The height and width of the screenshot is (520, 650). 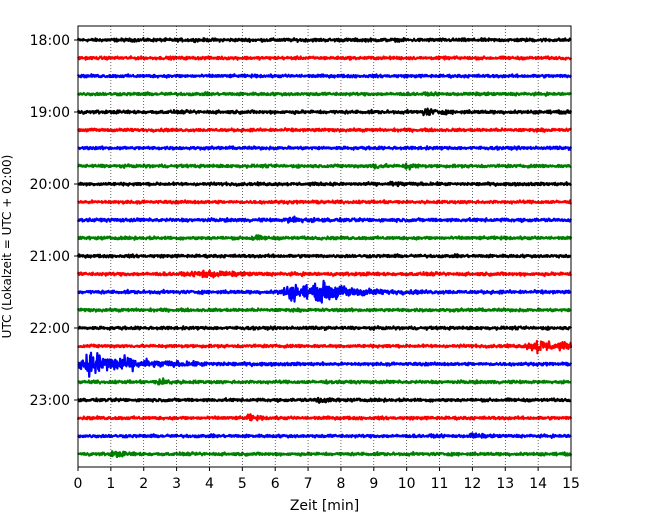 What do you see at coordinates (275, 484) in the screenshot?
I see `x-tick-label: 6` at bounding box center [275, 484].